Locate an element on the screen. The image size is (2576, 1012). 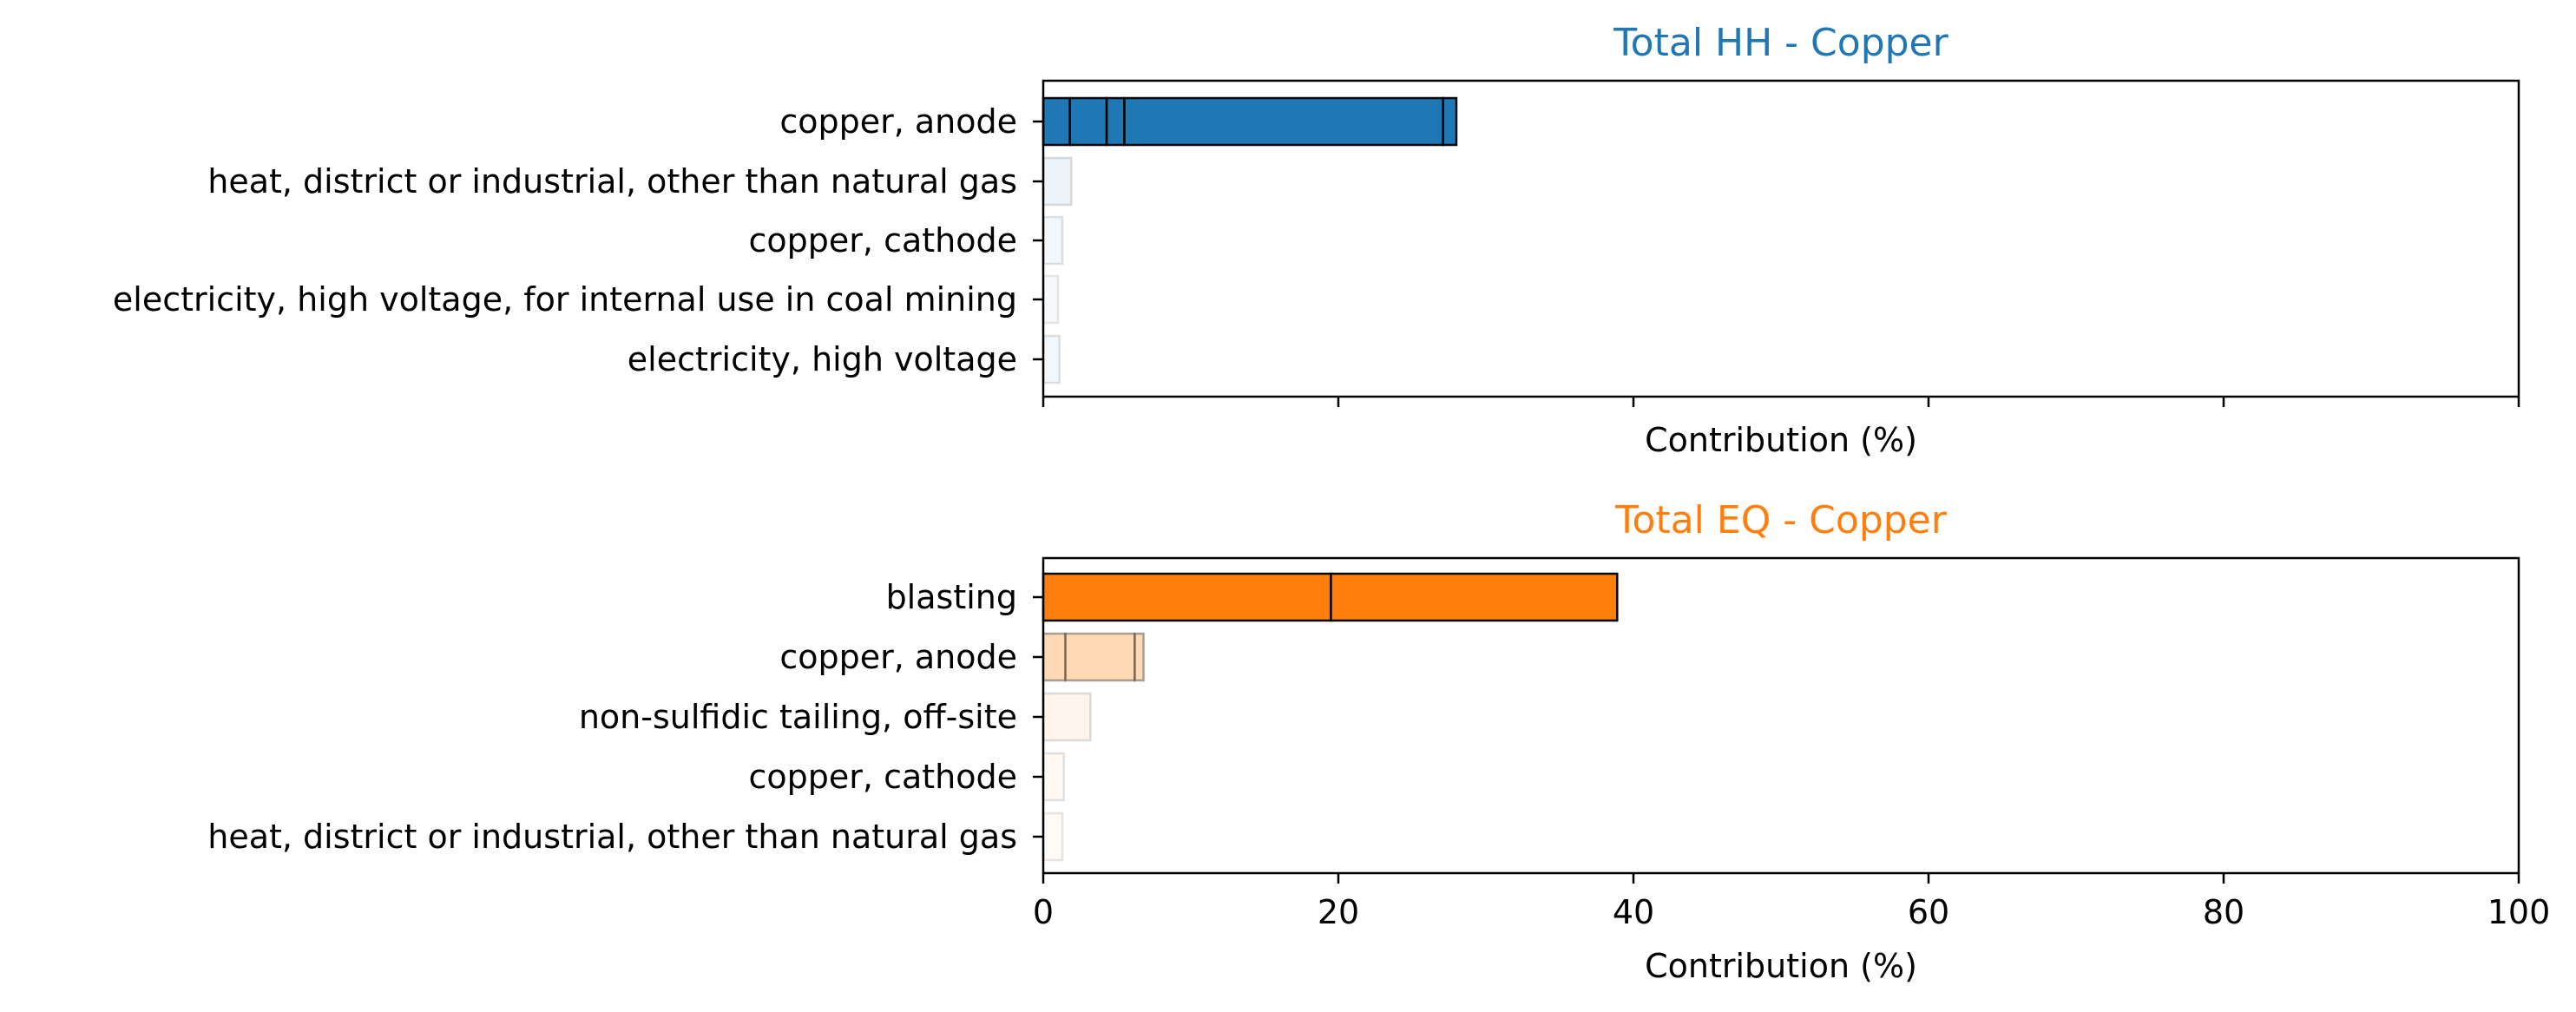
hh-category-label: copper, anode is located at coordinates (898, 122).